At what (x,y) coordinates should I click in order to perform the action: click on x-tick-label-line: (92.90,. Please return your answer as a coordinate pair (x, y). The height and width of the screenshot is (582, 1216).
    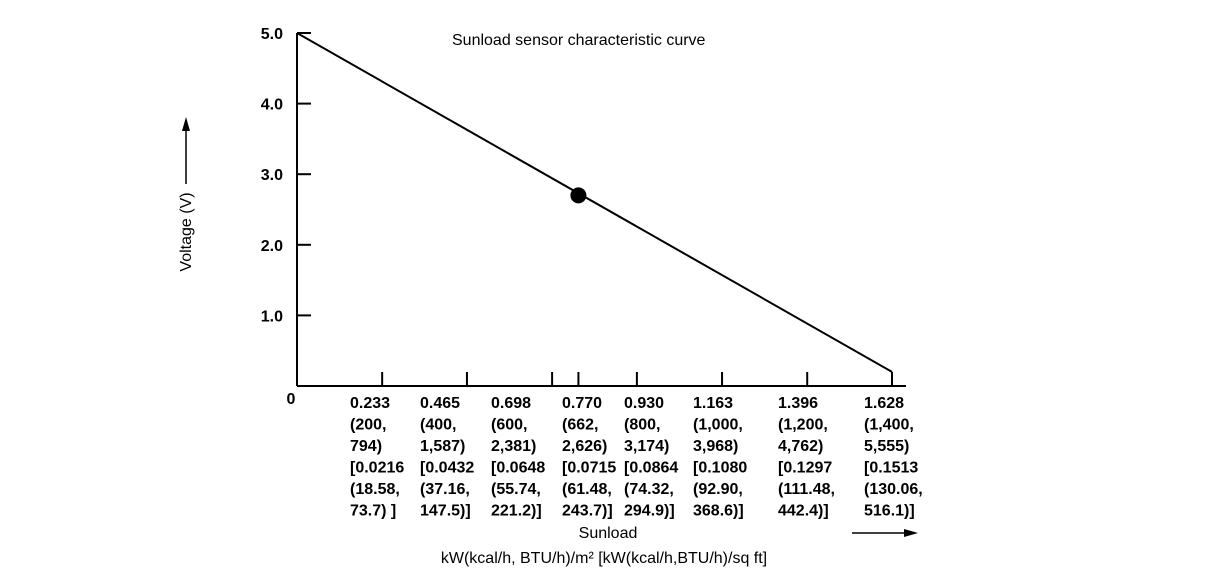
    Looking at the image, I should click on (718, 489).